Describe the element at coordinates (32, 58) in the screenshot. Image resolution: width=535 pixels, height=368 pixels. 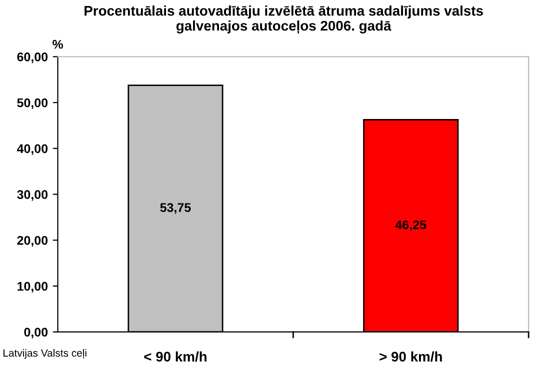
I see `y-tick-label: 60,00` at that location.